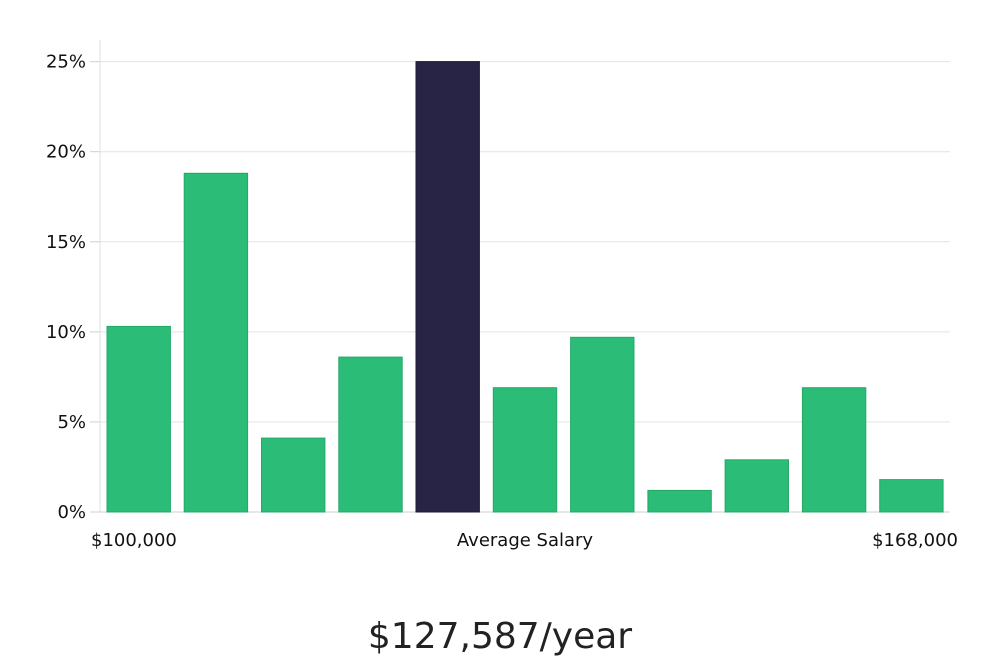 The image size is (1000, 660). I want to click on y-tick-labels: 0% 5% 10% 15% 20% 25%, so click(73, 287).